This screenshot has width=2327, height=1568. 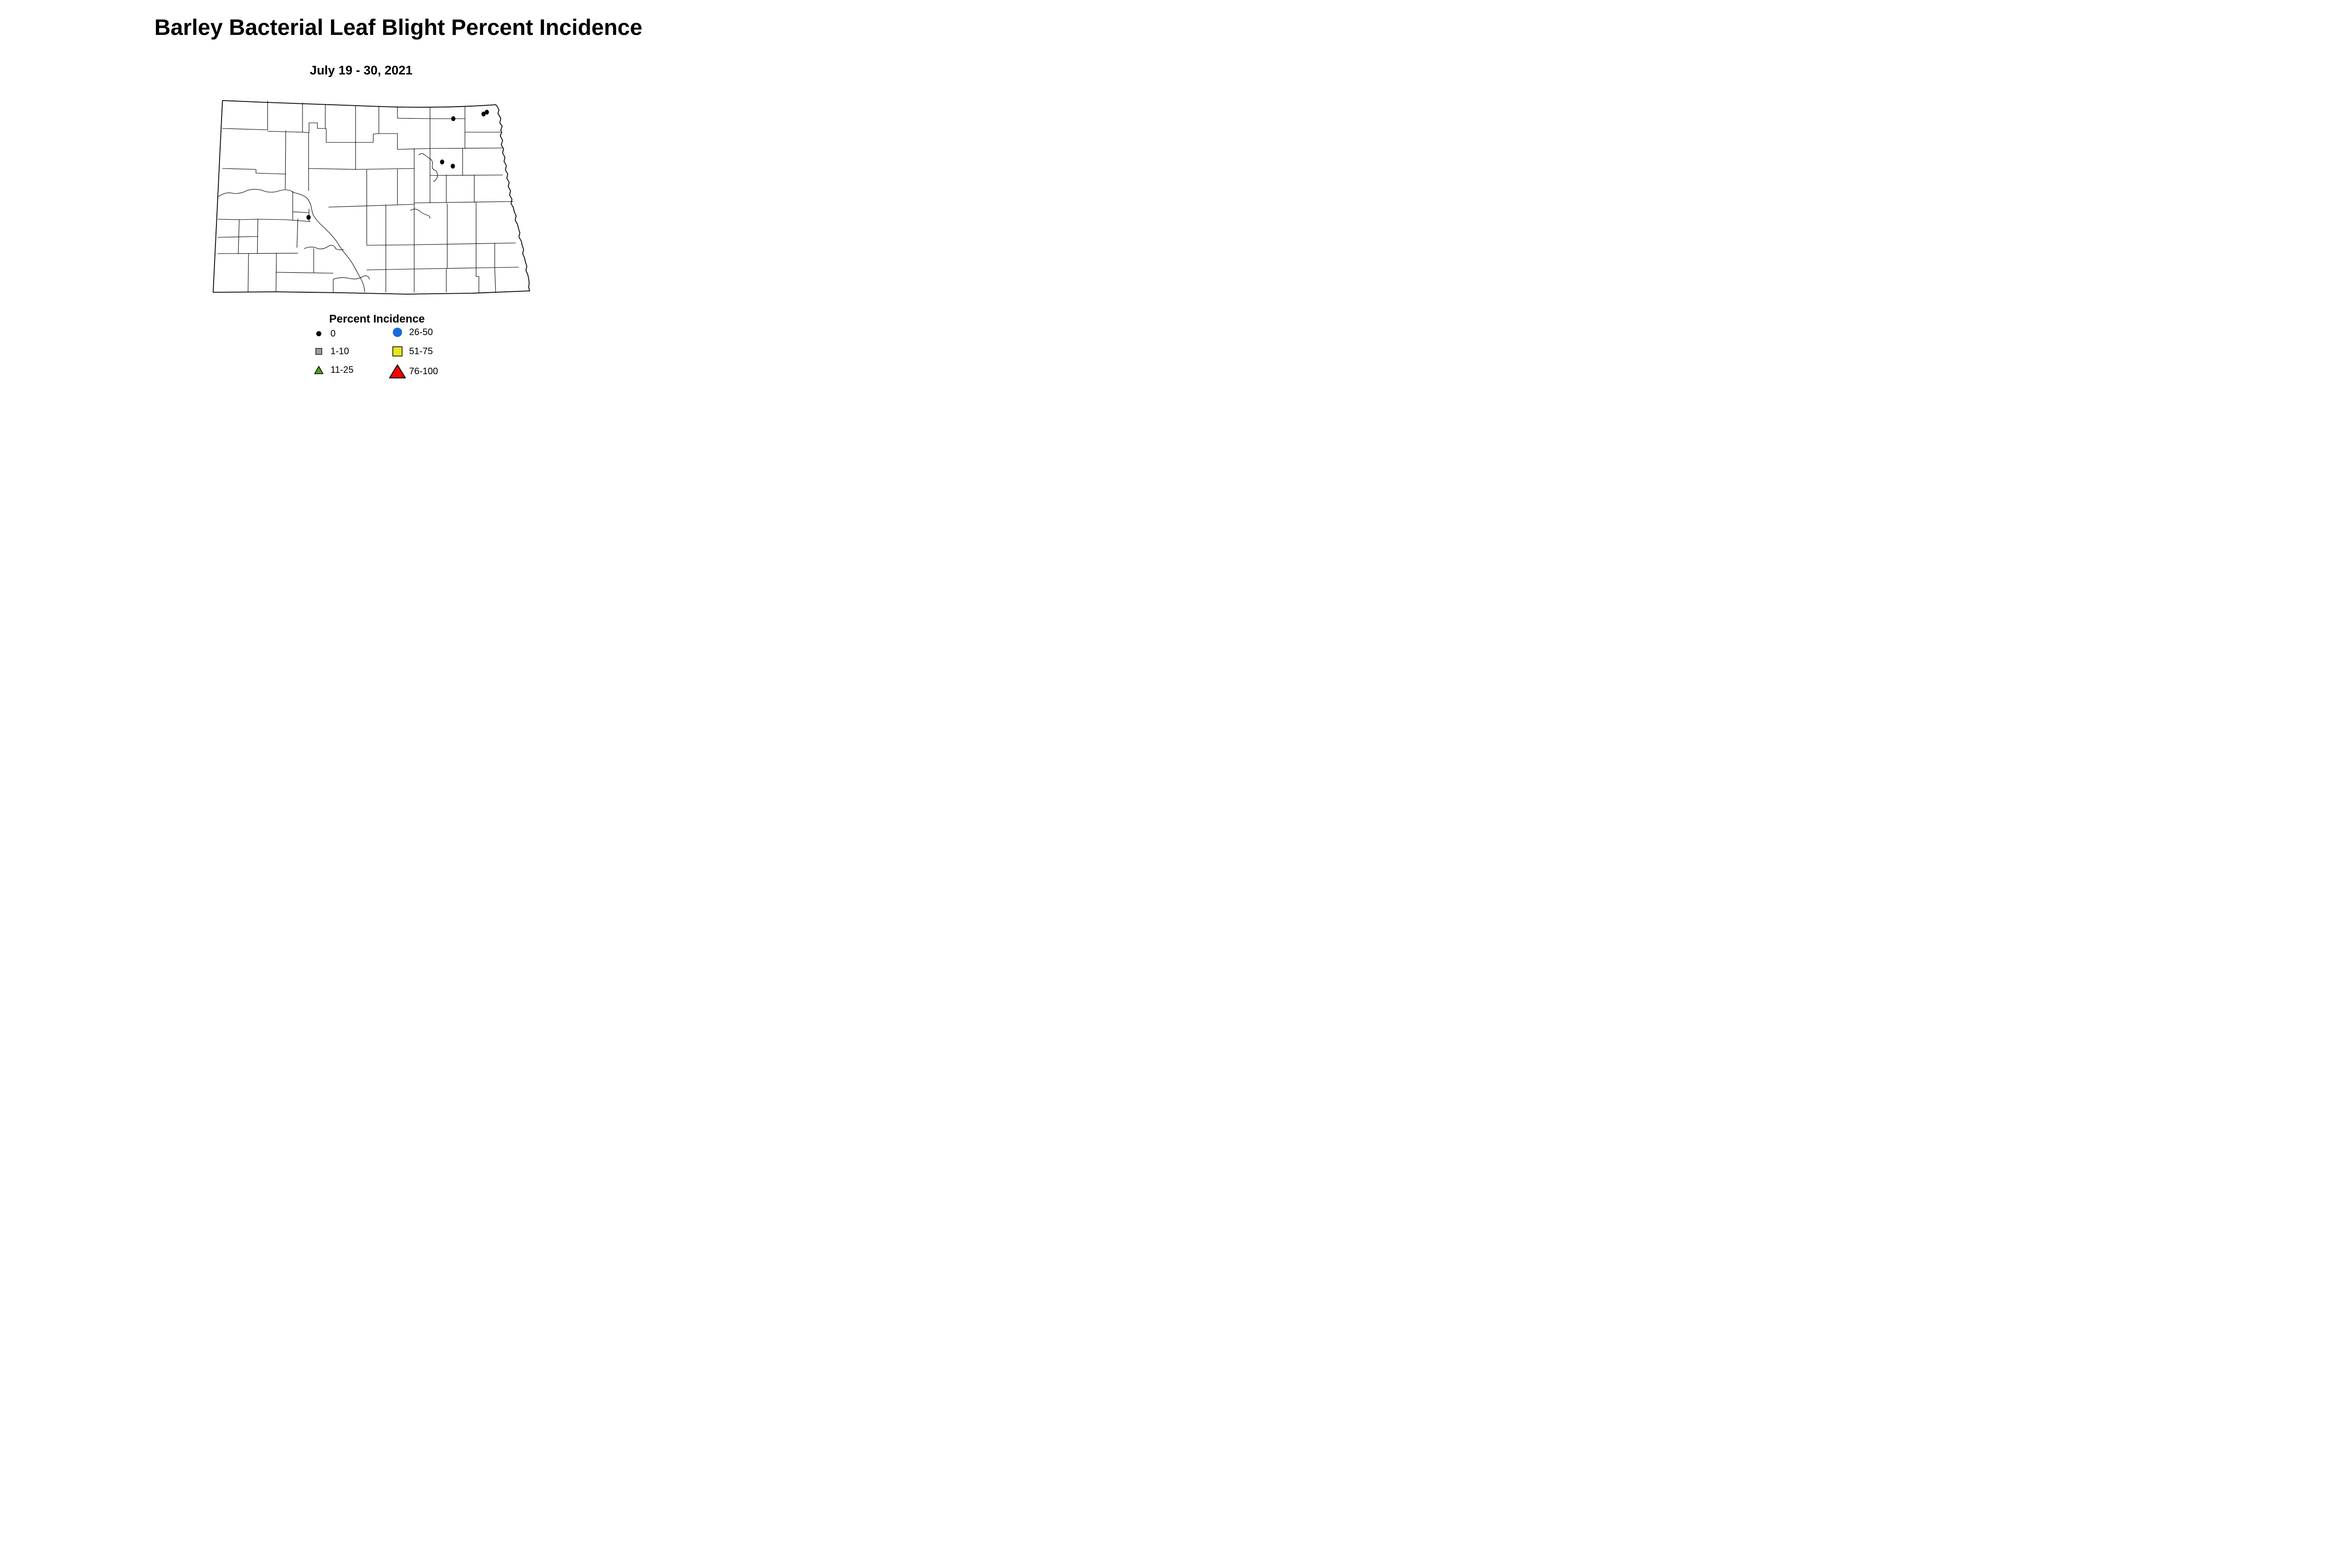 I want to click on legend-label: 76-100, so click(x=423, y=371).